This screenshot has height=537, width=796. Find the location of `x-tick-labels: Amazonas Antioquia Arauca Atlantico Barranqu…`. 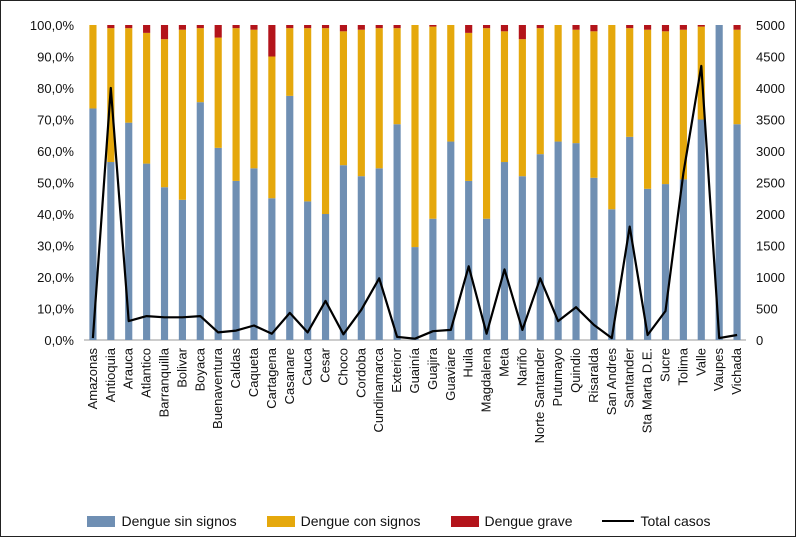

x-tick-labels: Amazonas Antioquia Arauca Atlantico Barranqu… is located at coordinates (414, 395).